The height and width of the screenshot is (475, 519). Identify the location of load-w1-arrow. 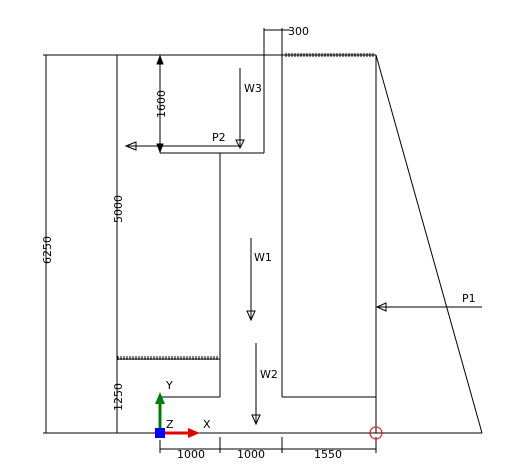
(251, 280).